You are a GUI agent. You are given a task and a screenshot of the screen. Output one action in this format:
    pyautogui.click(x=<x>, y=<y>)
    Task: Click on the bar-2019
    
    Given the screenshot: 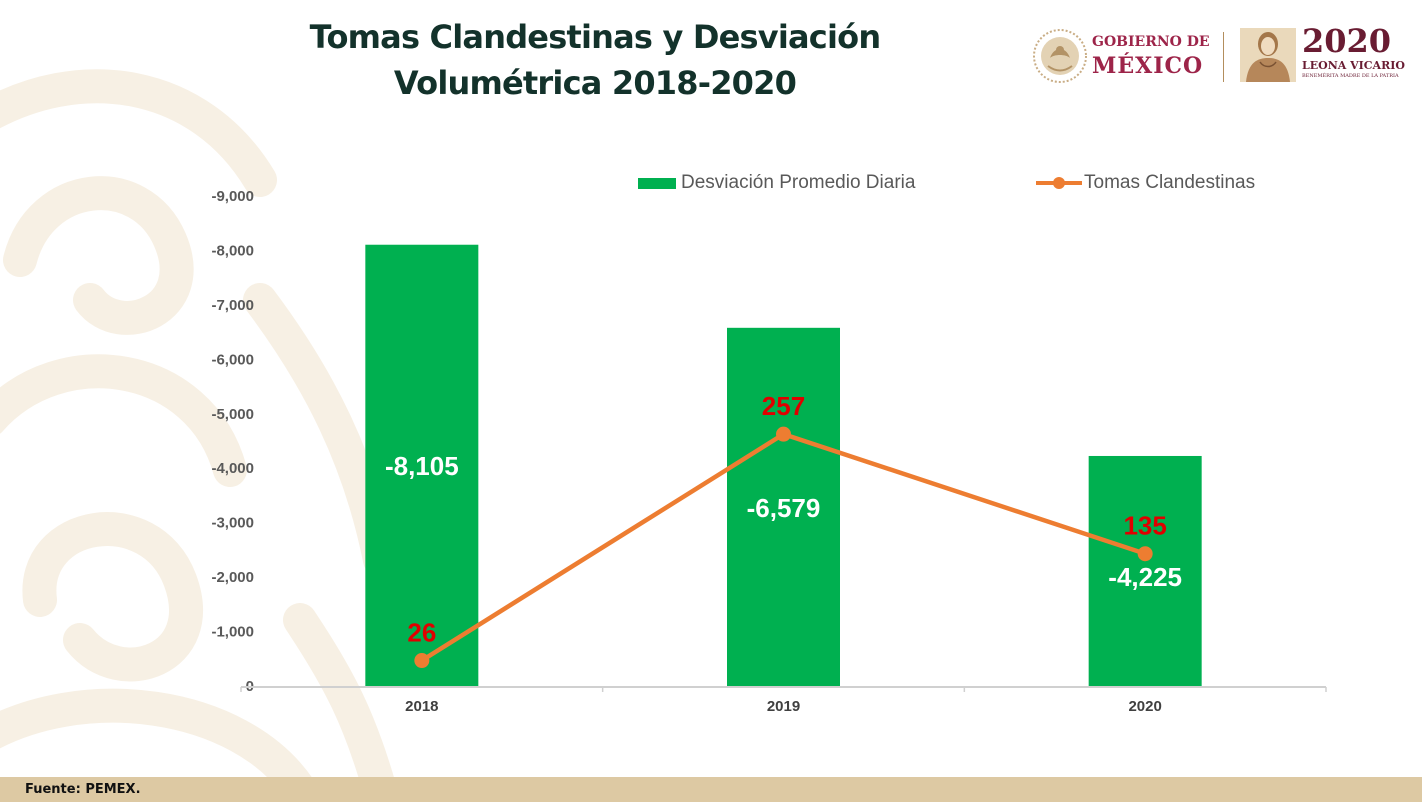 What is the action you would take?
    pyautogui.click(x=783, y=506)
    